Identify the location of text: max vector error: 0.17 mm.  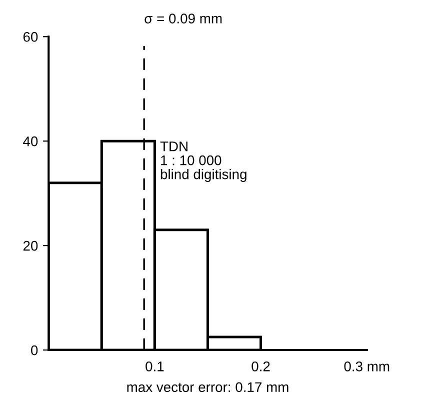
(207, 387).